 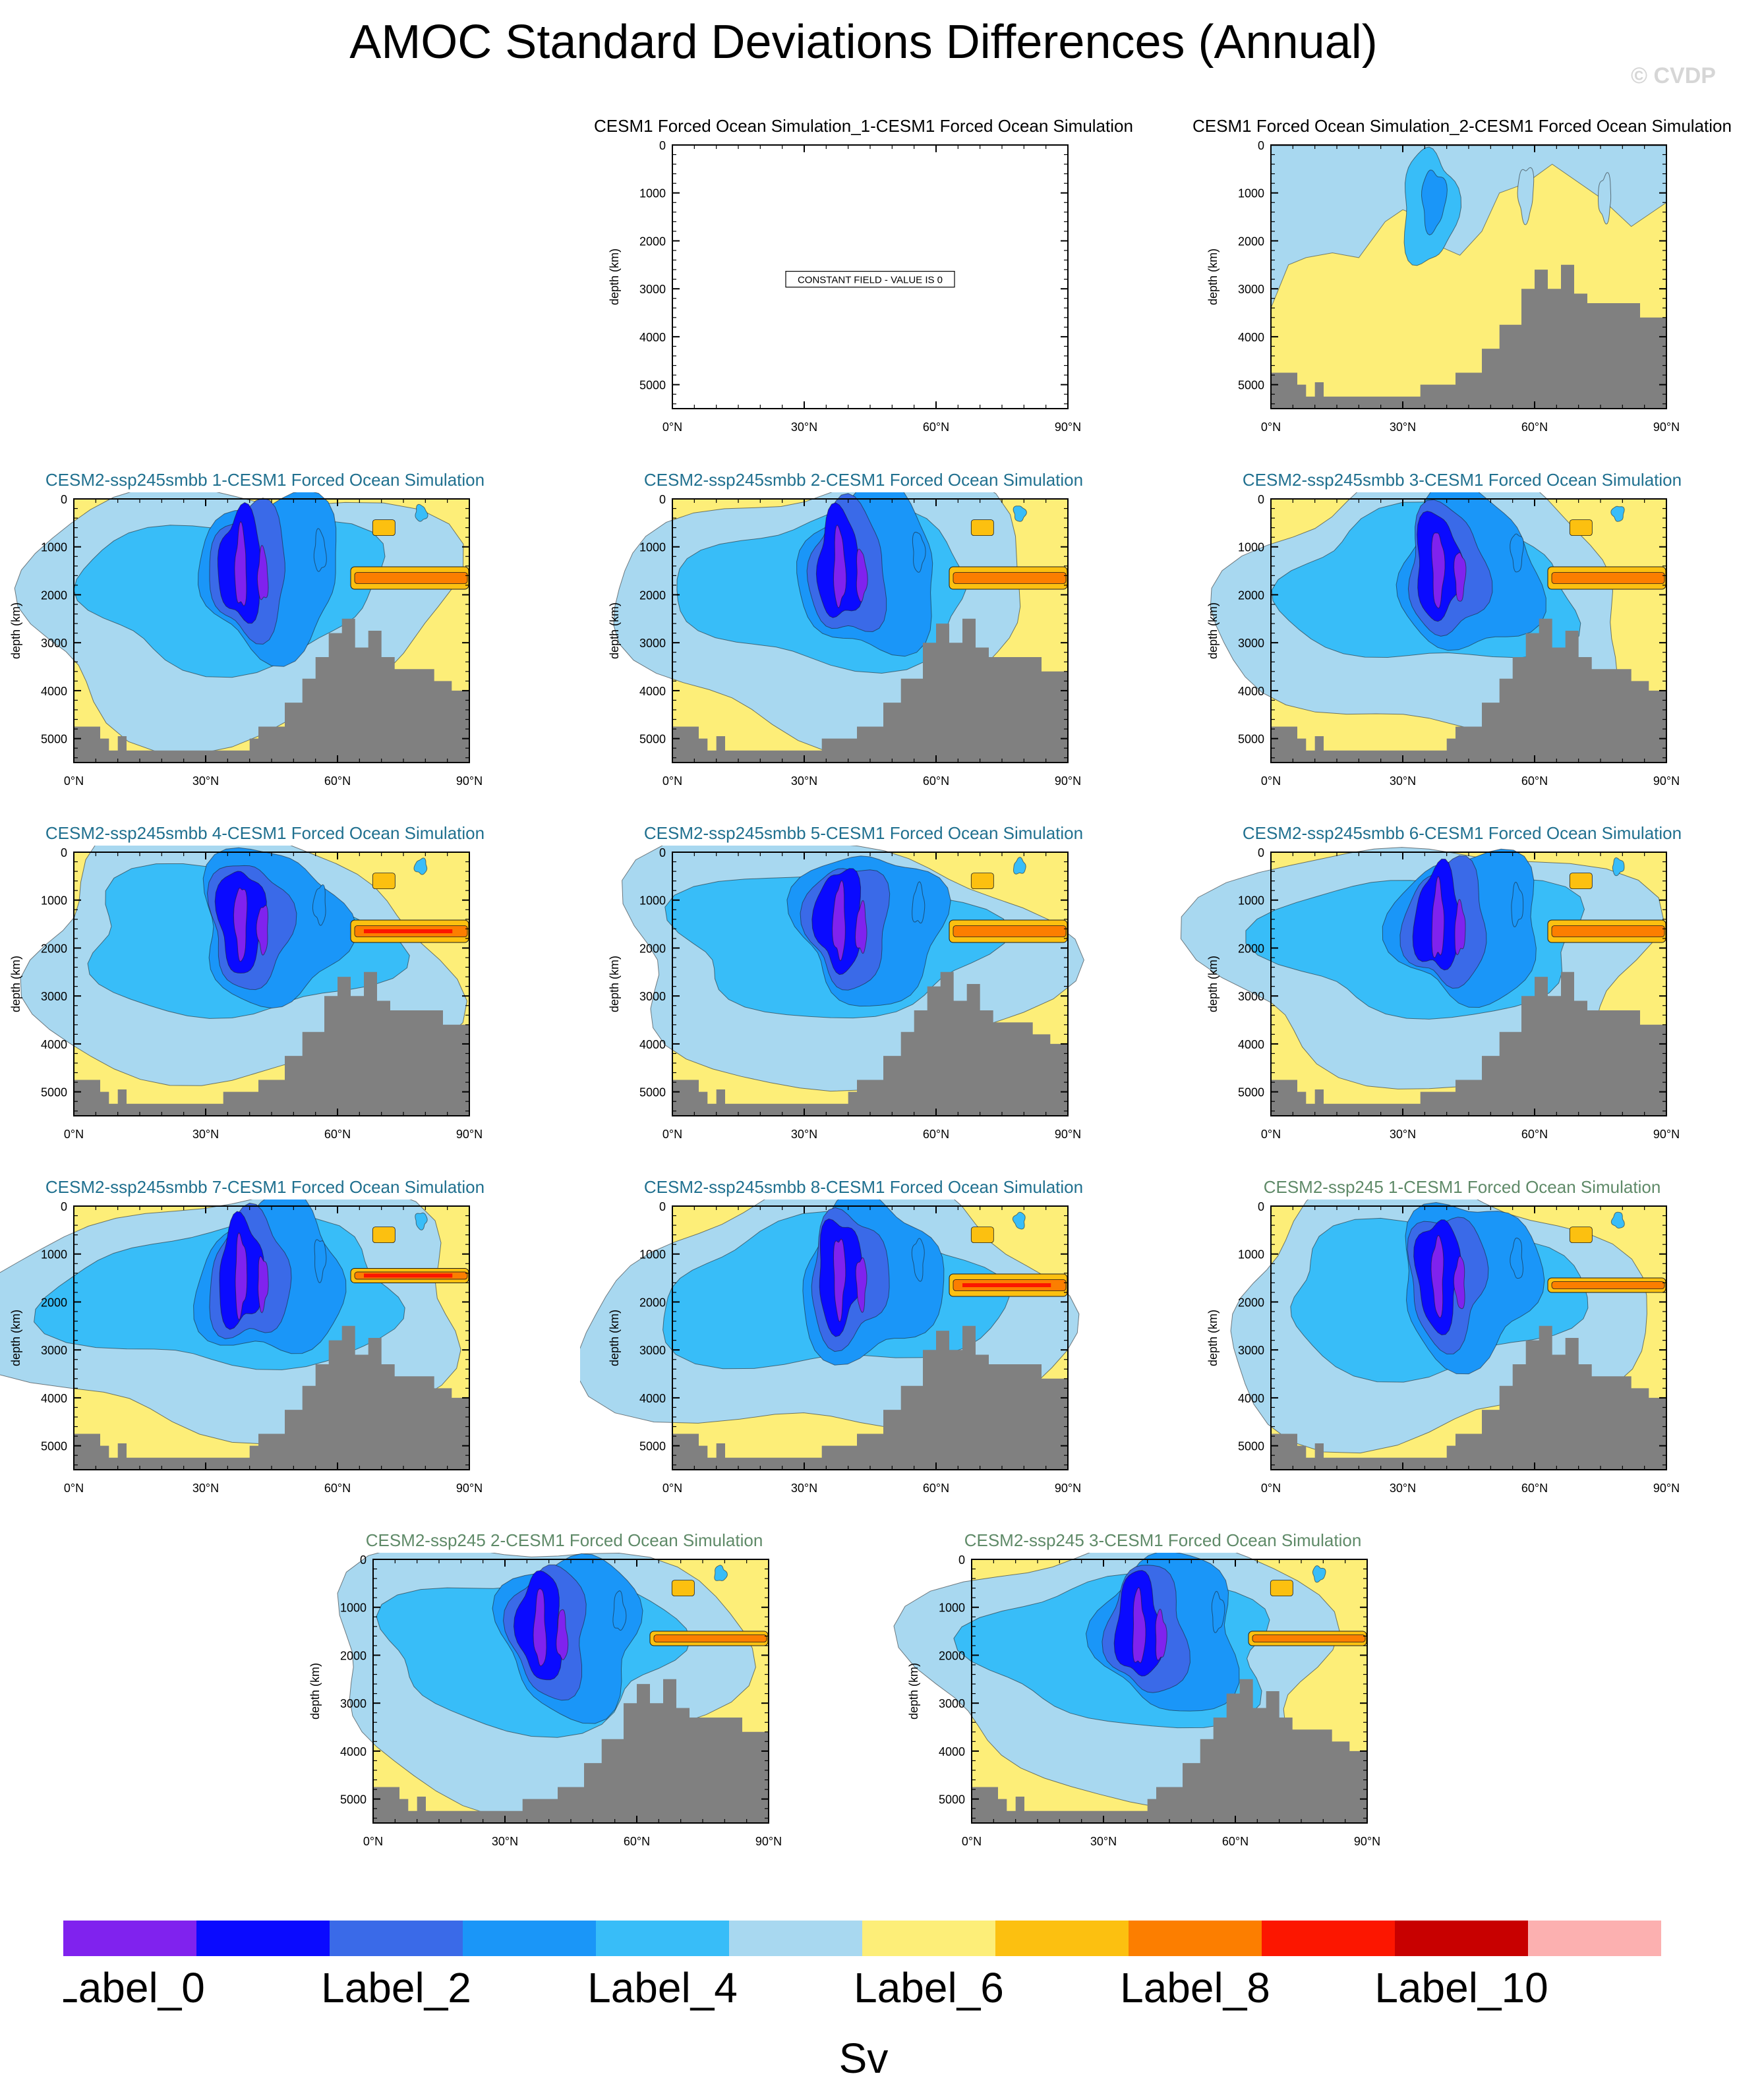 What do you see at coordinates (662, 1988) in the screenshot?
I see `colorbar-label: Label_4` at bounding box center [662, 1988].